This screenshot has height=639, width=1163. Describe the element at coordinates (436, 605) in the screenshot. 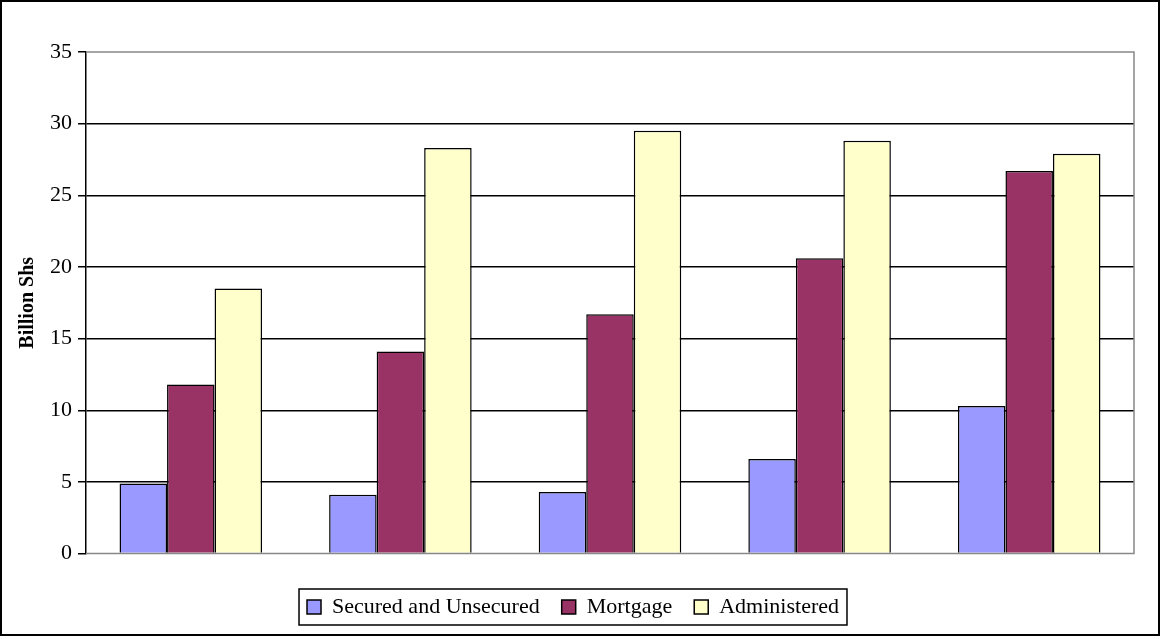

I see `legend-label: Secured and Unsecured` at that location.